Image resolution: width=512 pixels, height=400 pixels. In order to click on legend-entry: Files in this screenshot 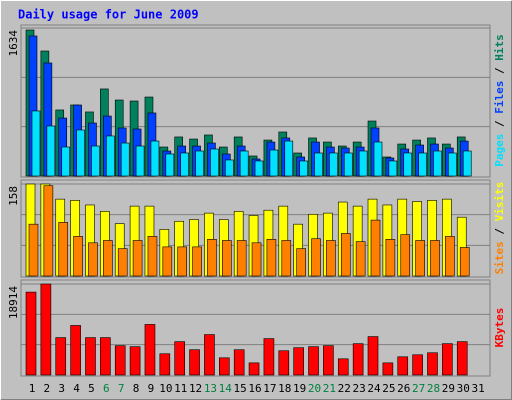, I will do `click(499, 97)`.